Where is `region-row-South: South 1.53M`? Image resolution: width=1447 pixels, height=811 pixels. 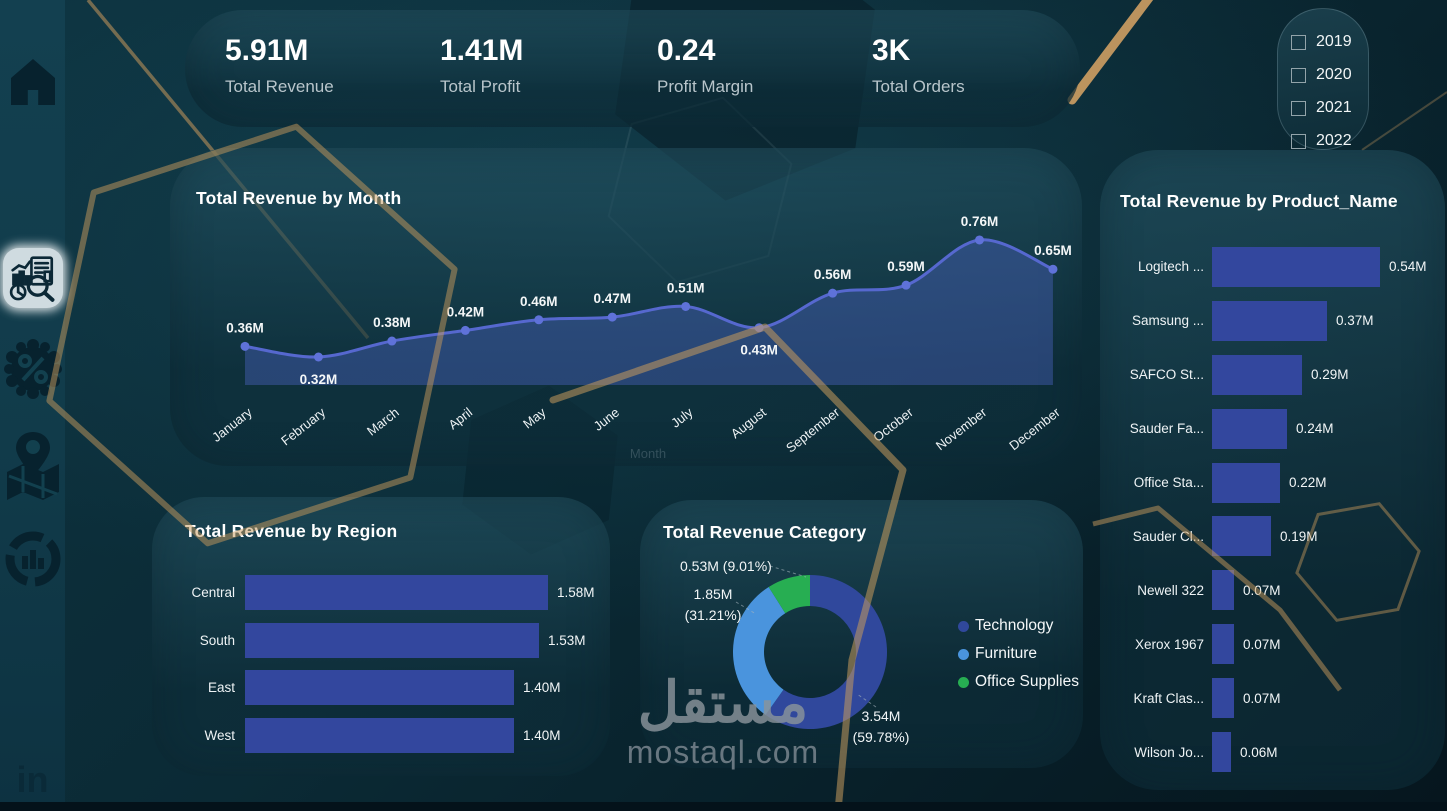
region-row-South: South 1.53M is located at coordinates (378, 641).